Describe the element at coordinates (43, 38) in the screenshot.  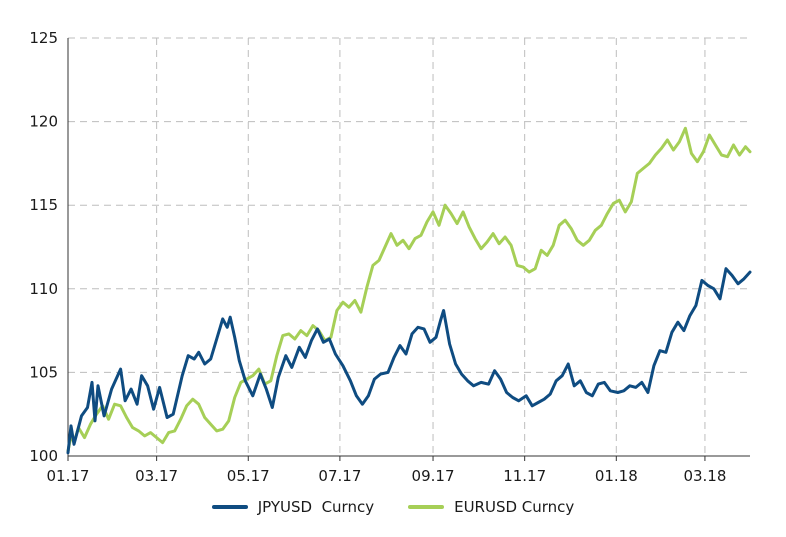
I see `y-tick-label: 125` at that location.